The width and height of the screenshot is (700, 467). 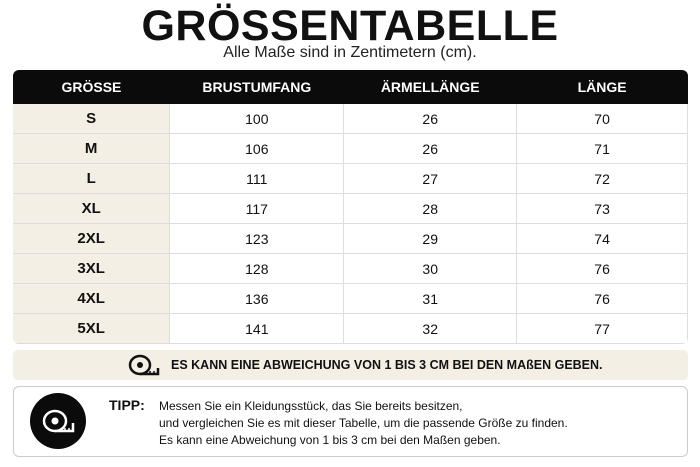 I want to click on value-cell: 136, so click(x=257, y=298).